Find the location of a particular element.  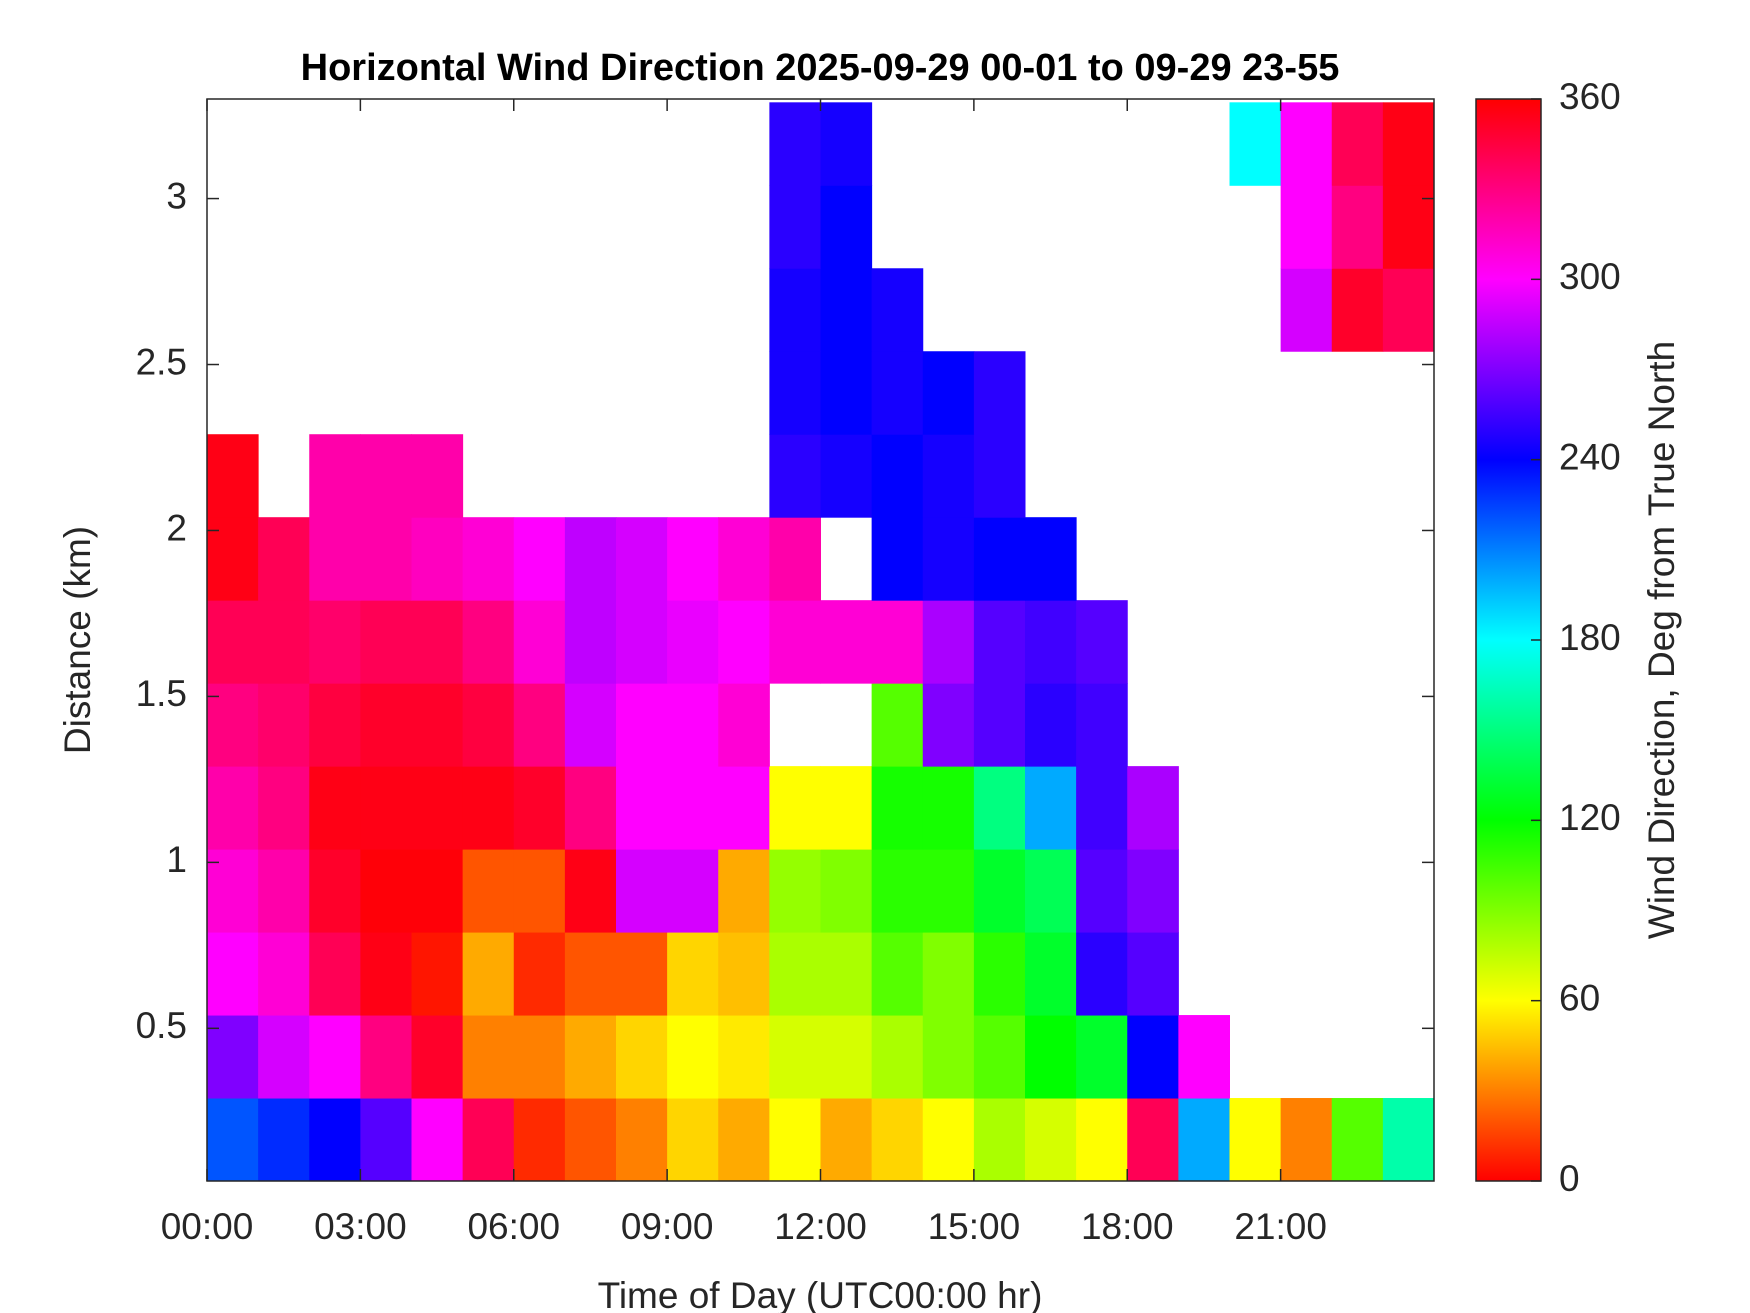

colorbar-tick-label: 120 is located at coordinates (1590, 817).